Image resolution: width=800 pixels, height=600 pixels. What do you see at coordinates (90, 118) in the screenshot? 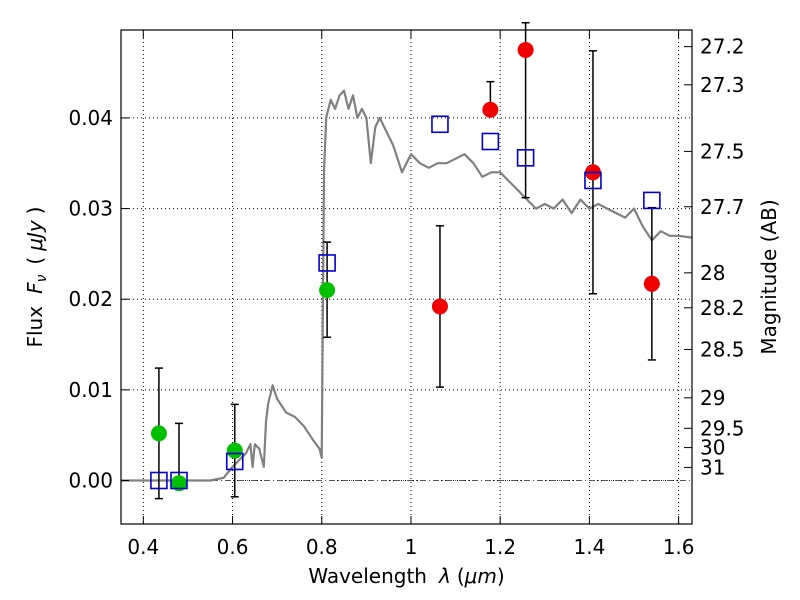
I see `y-tick-label-0-04: 0.04` at bounding box center [90, 118].